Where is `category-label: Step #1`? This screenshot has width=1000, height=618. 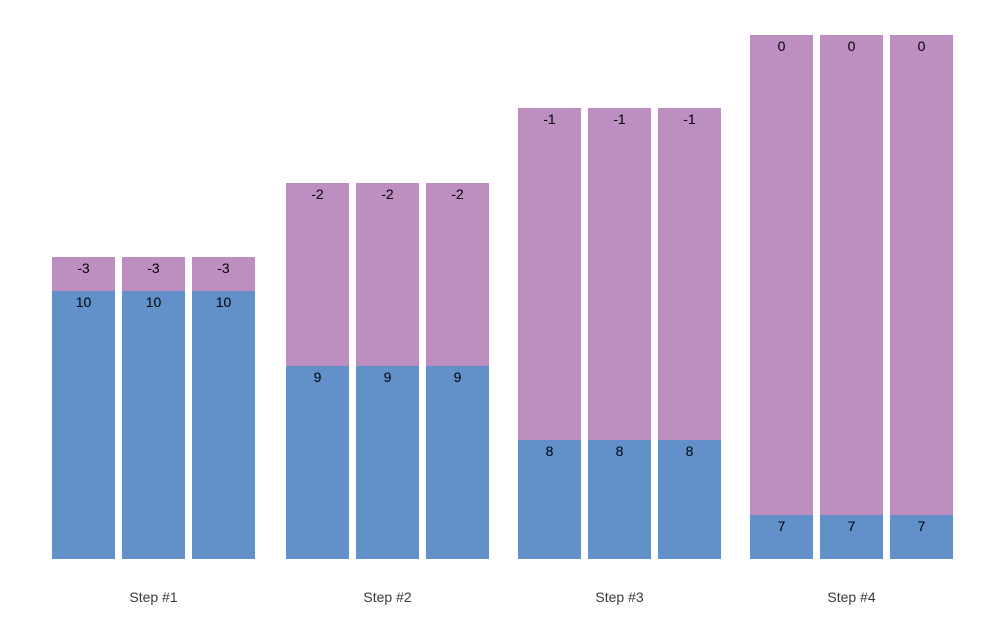 category-label: Step #1 is located at coordinates (153, 597).